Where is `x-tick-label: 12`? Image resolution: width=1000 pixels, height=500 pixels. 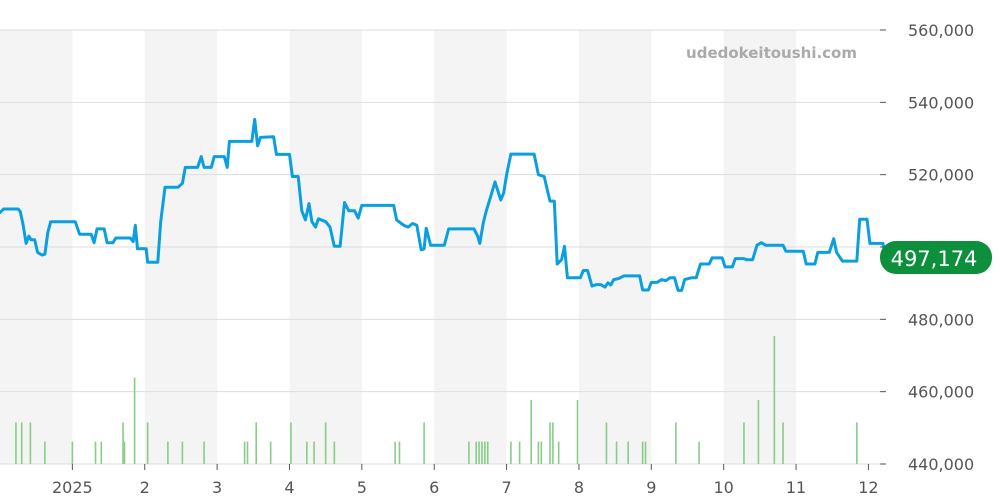 x-tick-label: 12 is located at coordinates (868, 487).